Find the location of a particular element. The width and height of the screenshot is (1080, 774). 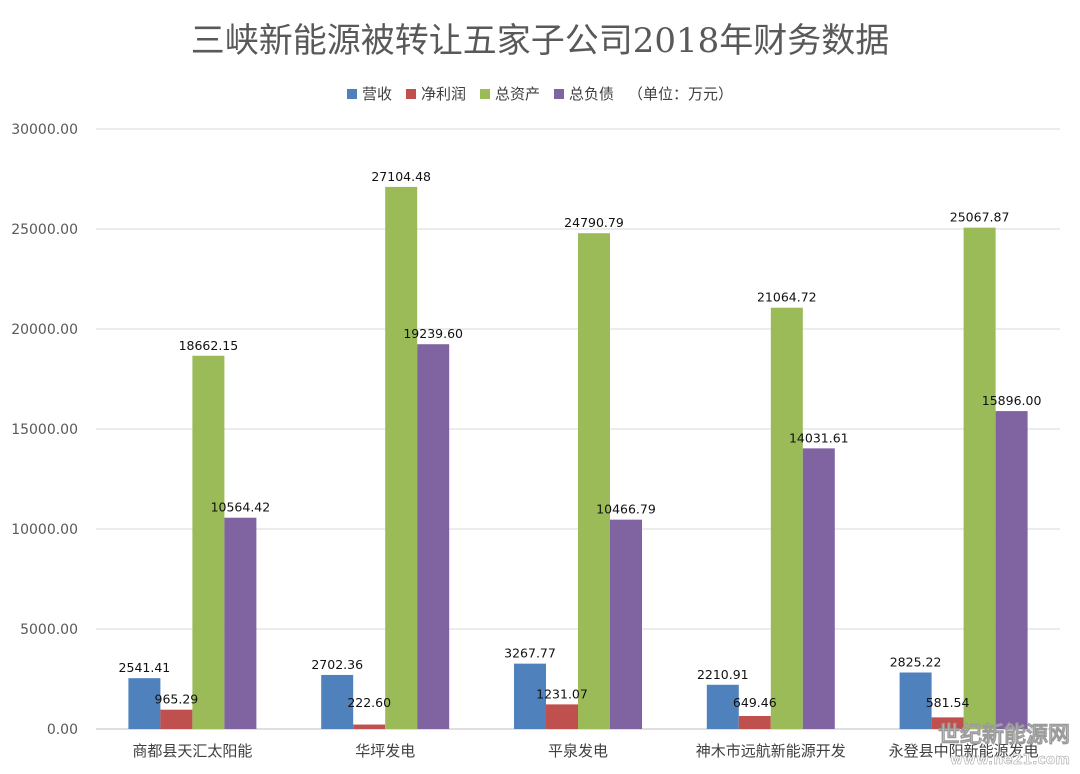

data-label: 649.46 is located at coordinates (755, 702).